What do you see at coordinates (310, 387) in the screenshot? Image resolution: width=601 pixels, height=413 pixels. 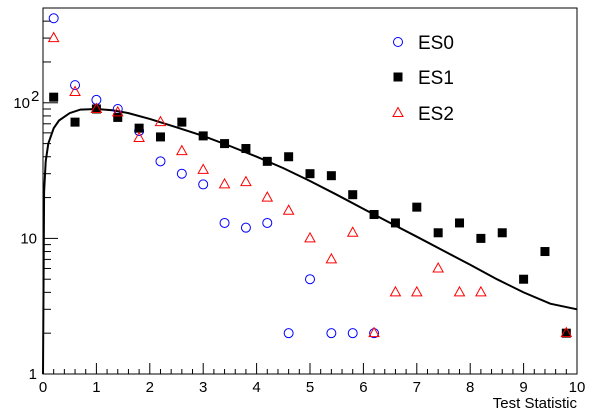 I see `x-tick-label: 5` at bounding box center [310, 387].